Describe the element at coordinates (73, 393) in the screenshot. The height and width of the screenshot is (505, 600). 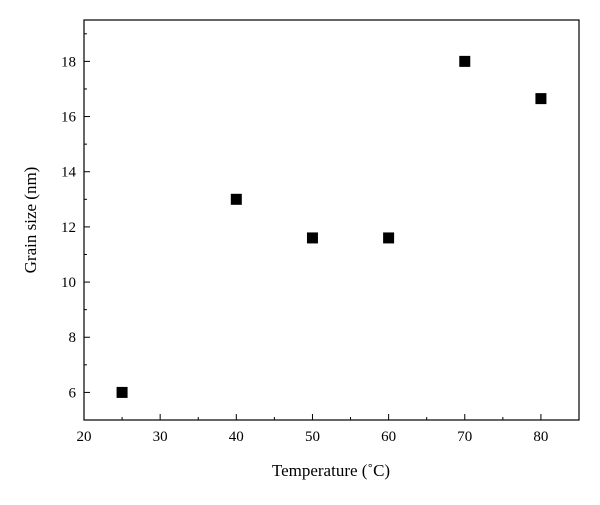
I see `y-tick-label: 6` at that location.